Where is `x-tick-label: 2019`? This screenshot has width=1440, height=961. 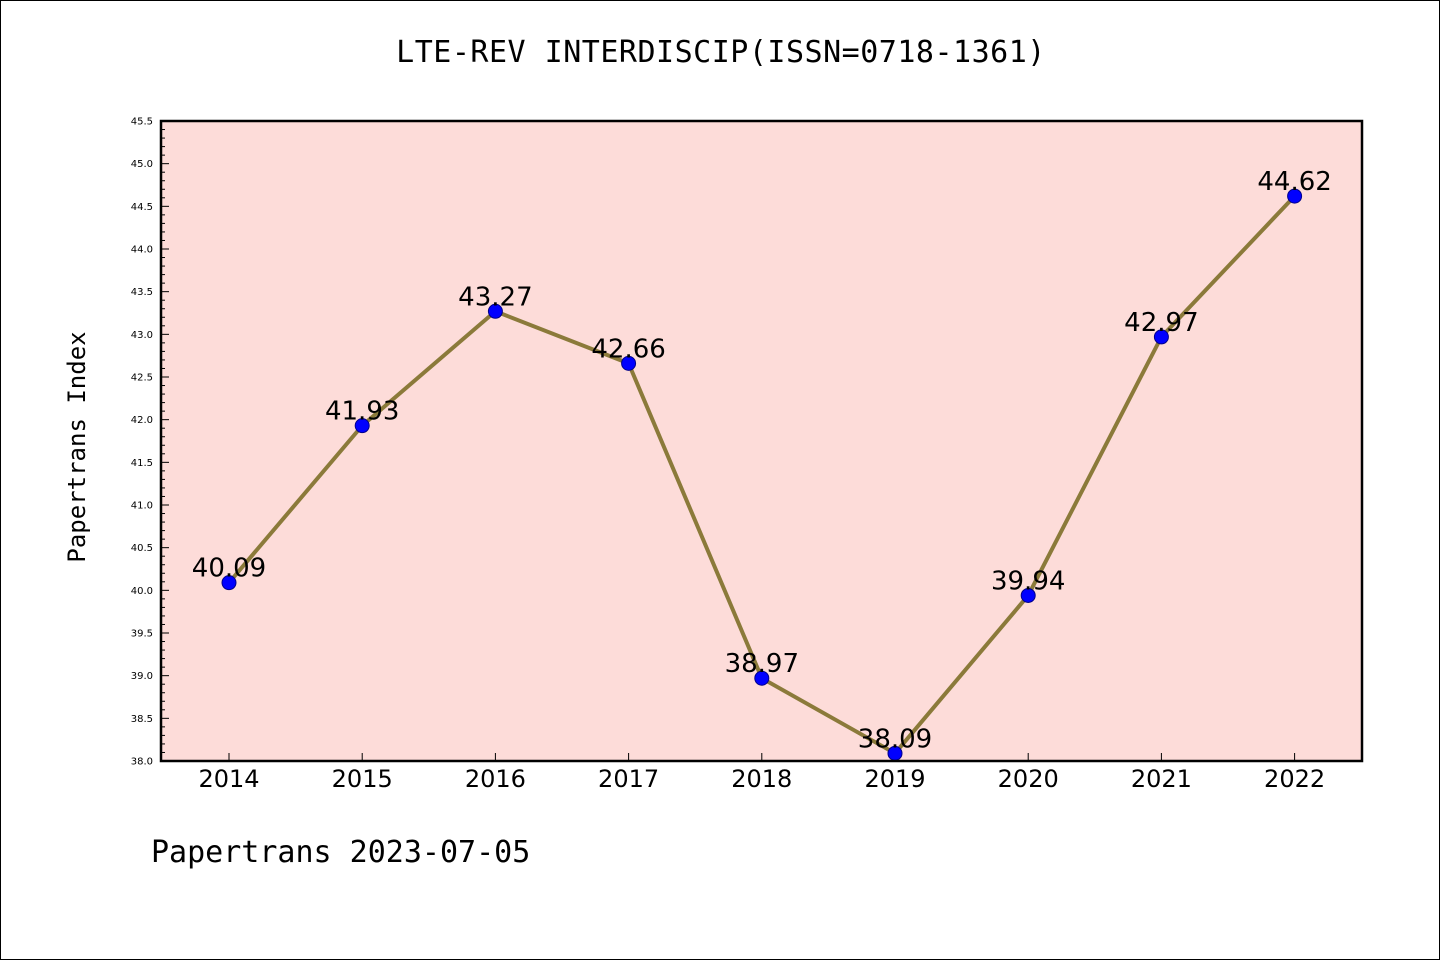 x-tick-label: 2019 is located at coordinates (894, 779).